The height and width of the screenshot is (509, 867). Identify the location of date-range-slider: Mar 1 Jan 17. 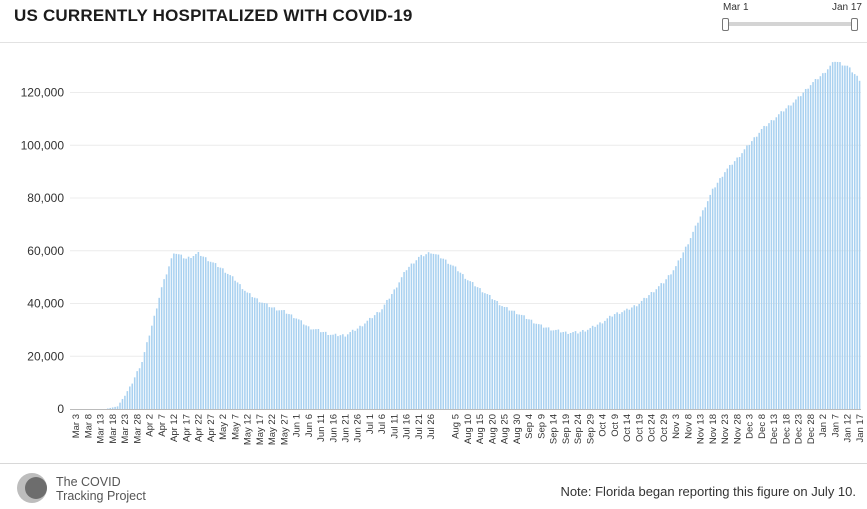
(790, 17).